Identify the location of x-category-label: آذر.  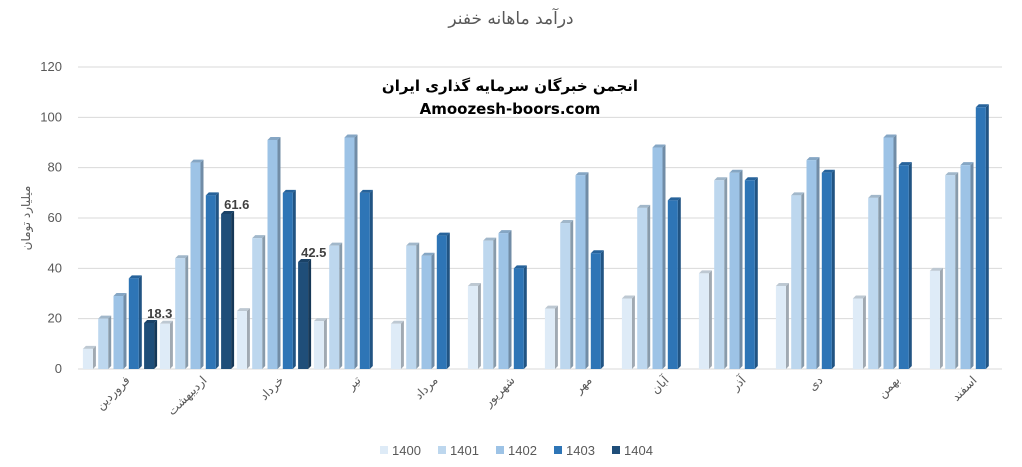
(738, 383).